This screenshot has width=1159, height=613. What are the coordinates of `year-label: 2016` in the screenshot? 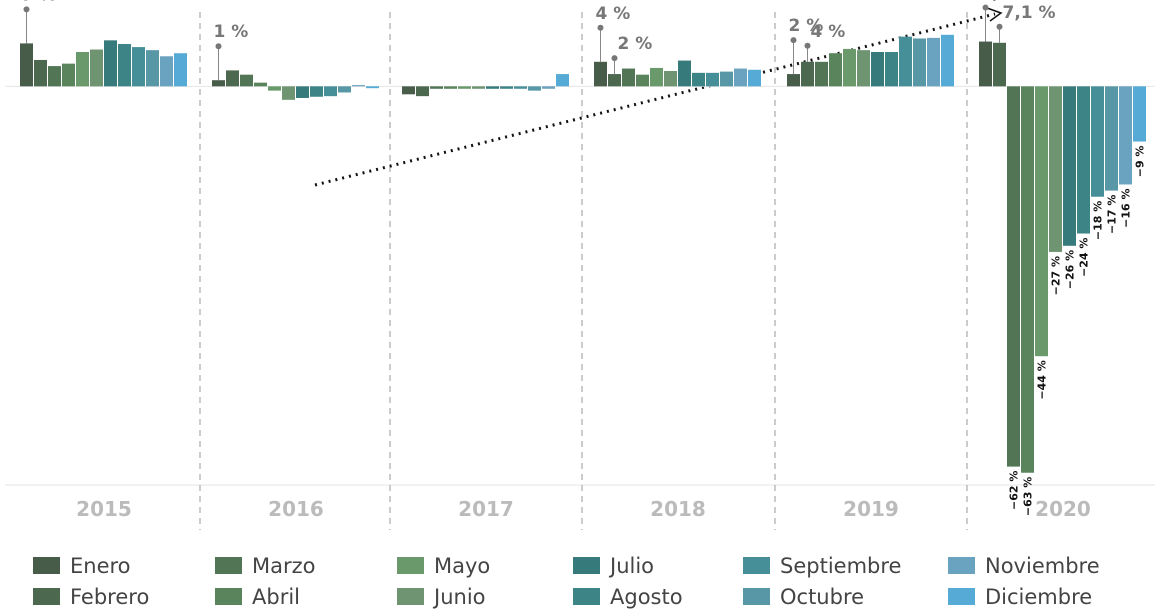 It's located at (296, 509).